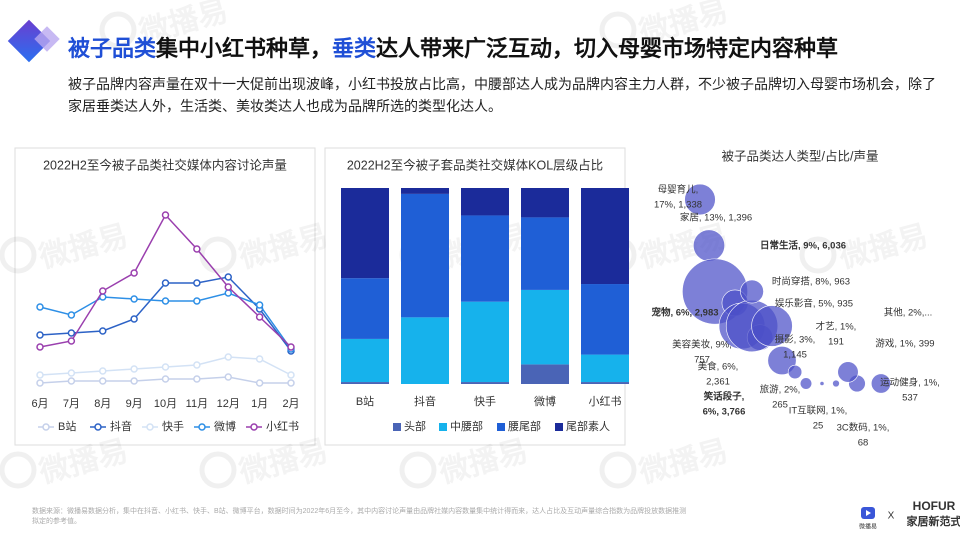  Describe the element at coordinates (724, 397) in the screenshot. I see `data-label: 笑话段子,` at that location.